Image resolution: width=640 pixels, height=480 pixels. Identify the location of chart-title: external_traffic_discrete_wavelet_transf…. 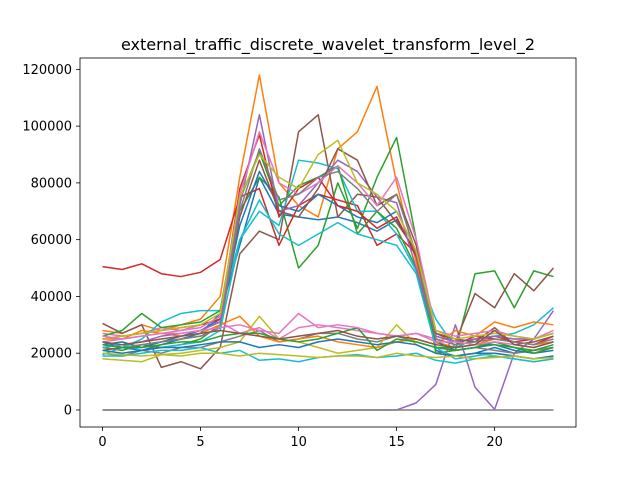
(328, 45).